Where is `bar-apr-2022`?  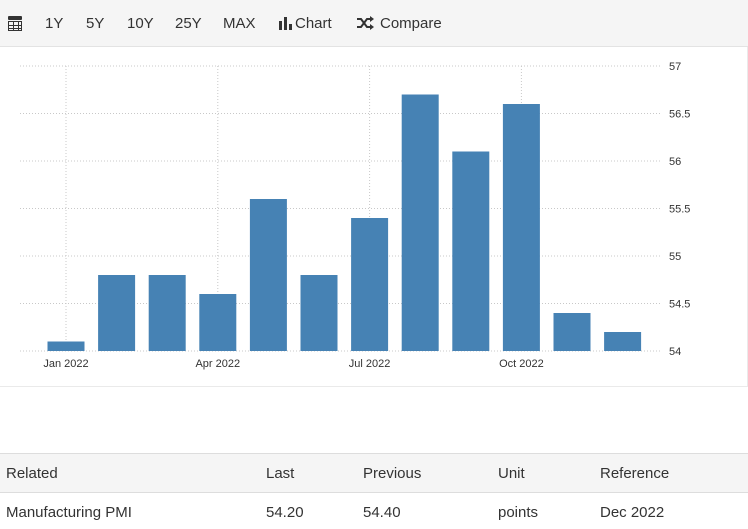 bar-apr-2022 is located at coordinates (218, 322).